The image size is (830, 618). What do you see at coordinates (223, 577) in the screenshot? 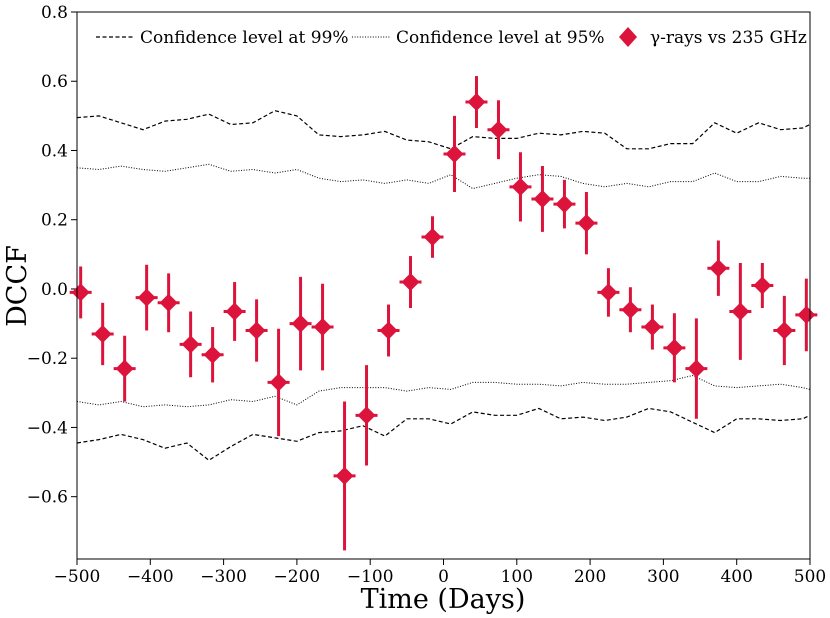
I see `x-tick-label: −300` at bounding box center [223, 577].